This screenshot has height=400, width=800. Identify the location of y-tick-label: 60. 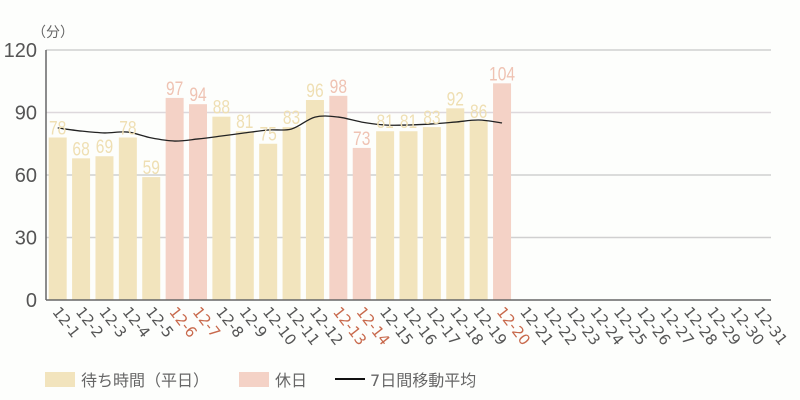
(26, 176).